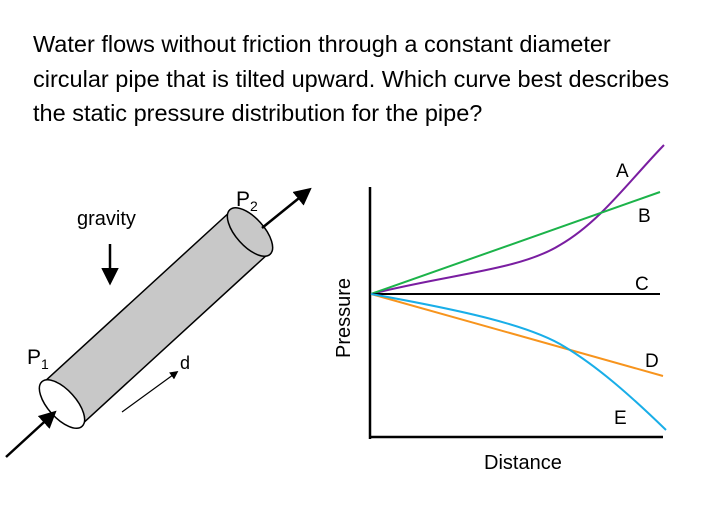 Image resolution: width=703 pixels, height=519 pixels. What do you see at coordinates (344, 318) in the screenshot?
I see `y-axis-label: Pressure` at bounding box center [344, 318].